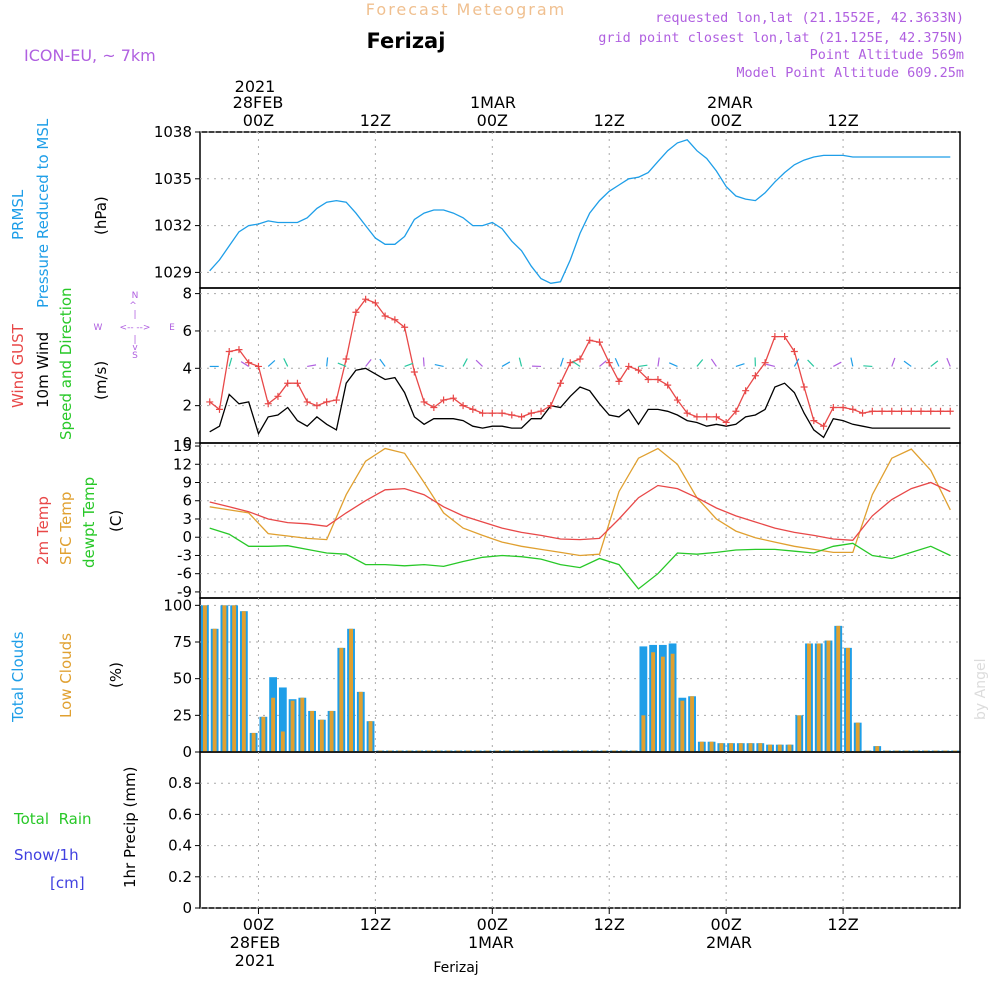  What do you see at coordinates (375, 120) in the screenshot?
I see `top-tick-label: 12Z` at bounding box center [375, 120].